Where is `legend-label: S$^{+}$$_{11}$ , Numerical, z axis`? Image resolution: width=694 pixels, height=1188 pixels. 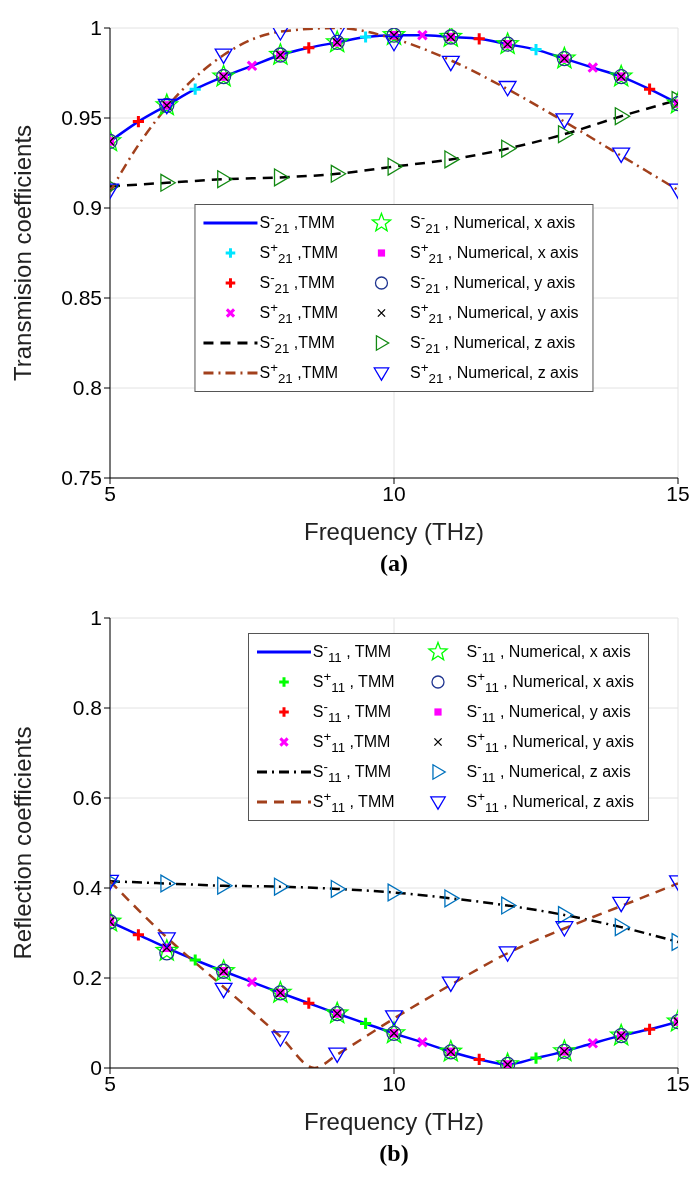 legend-label: S$^{+}$$_{11}$ , Numerical, z axis is located at coordinates (550, 802).